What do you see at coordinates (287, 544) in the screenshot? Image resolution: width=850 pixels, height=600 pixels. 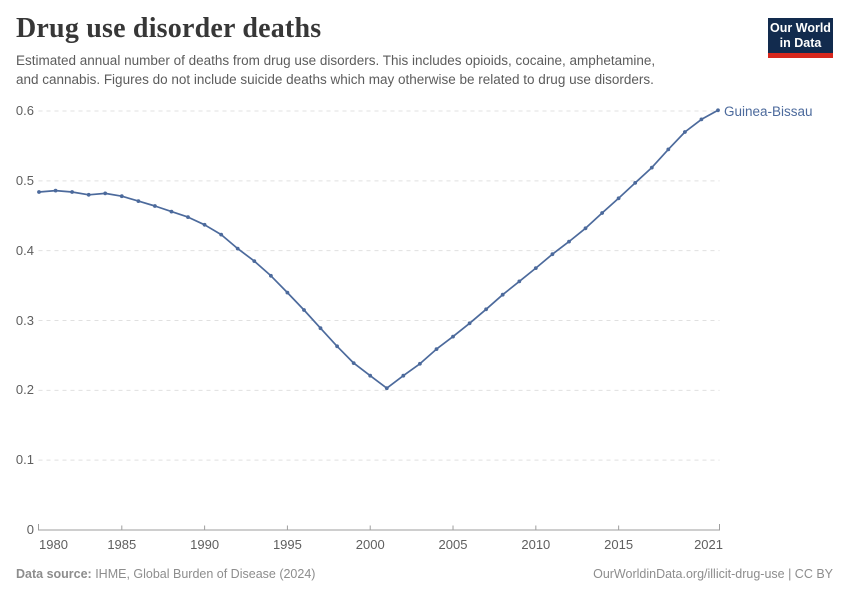 I see `x-tick-label: 1995` at bounding box center [287, 544].